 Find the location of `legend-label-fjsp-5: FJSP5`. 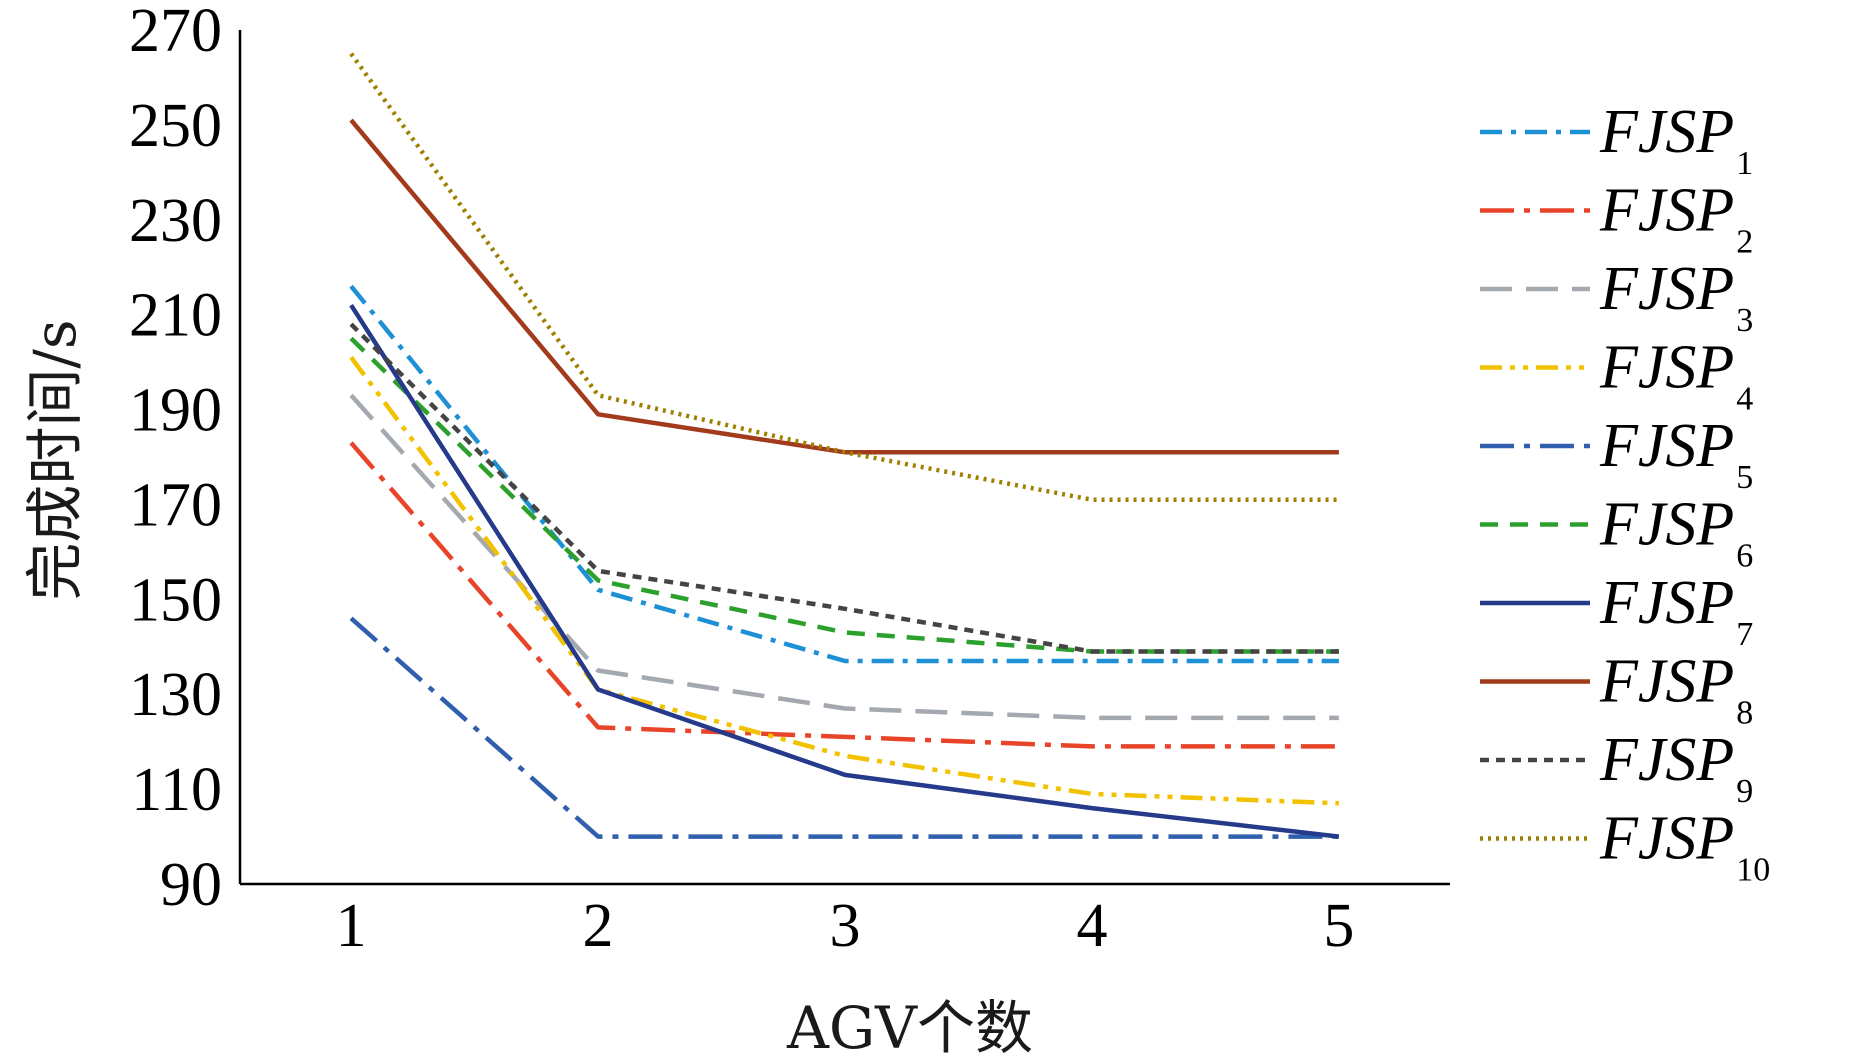

legend-label-fjsp-5: FJSP5 is located at coordinates (1676, 454).